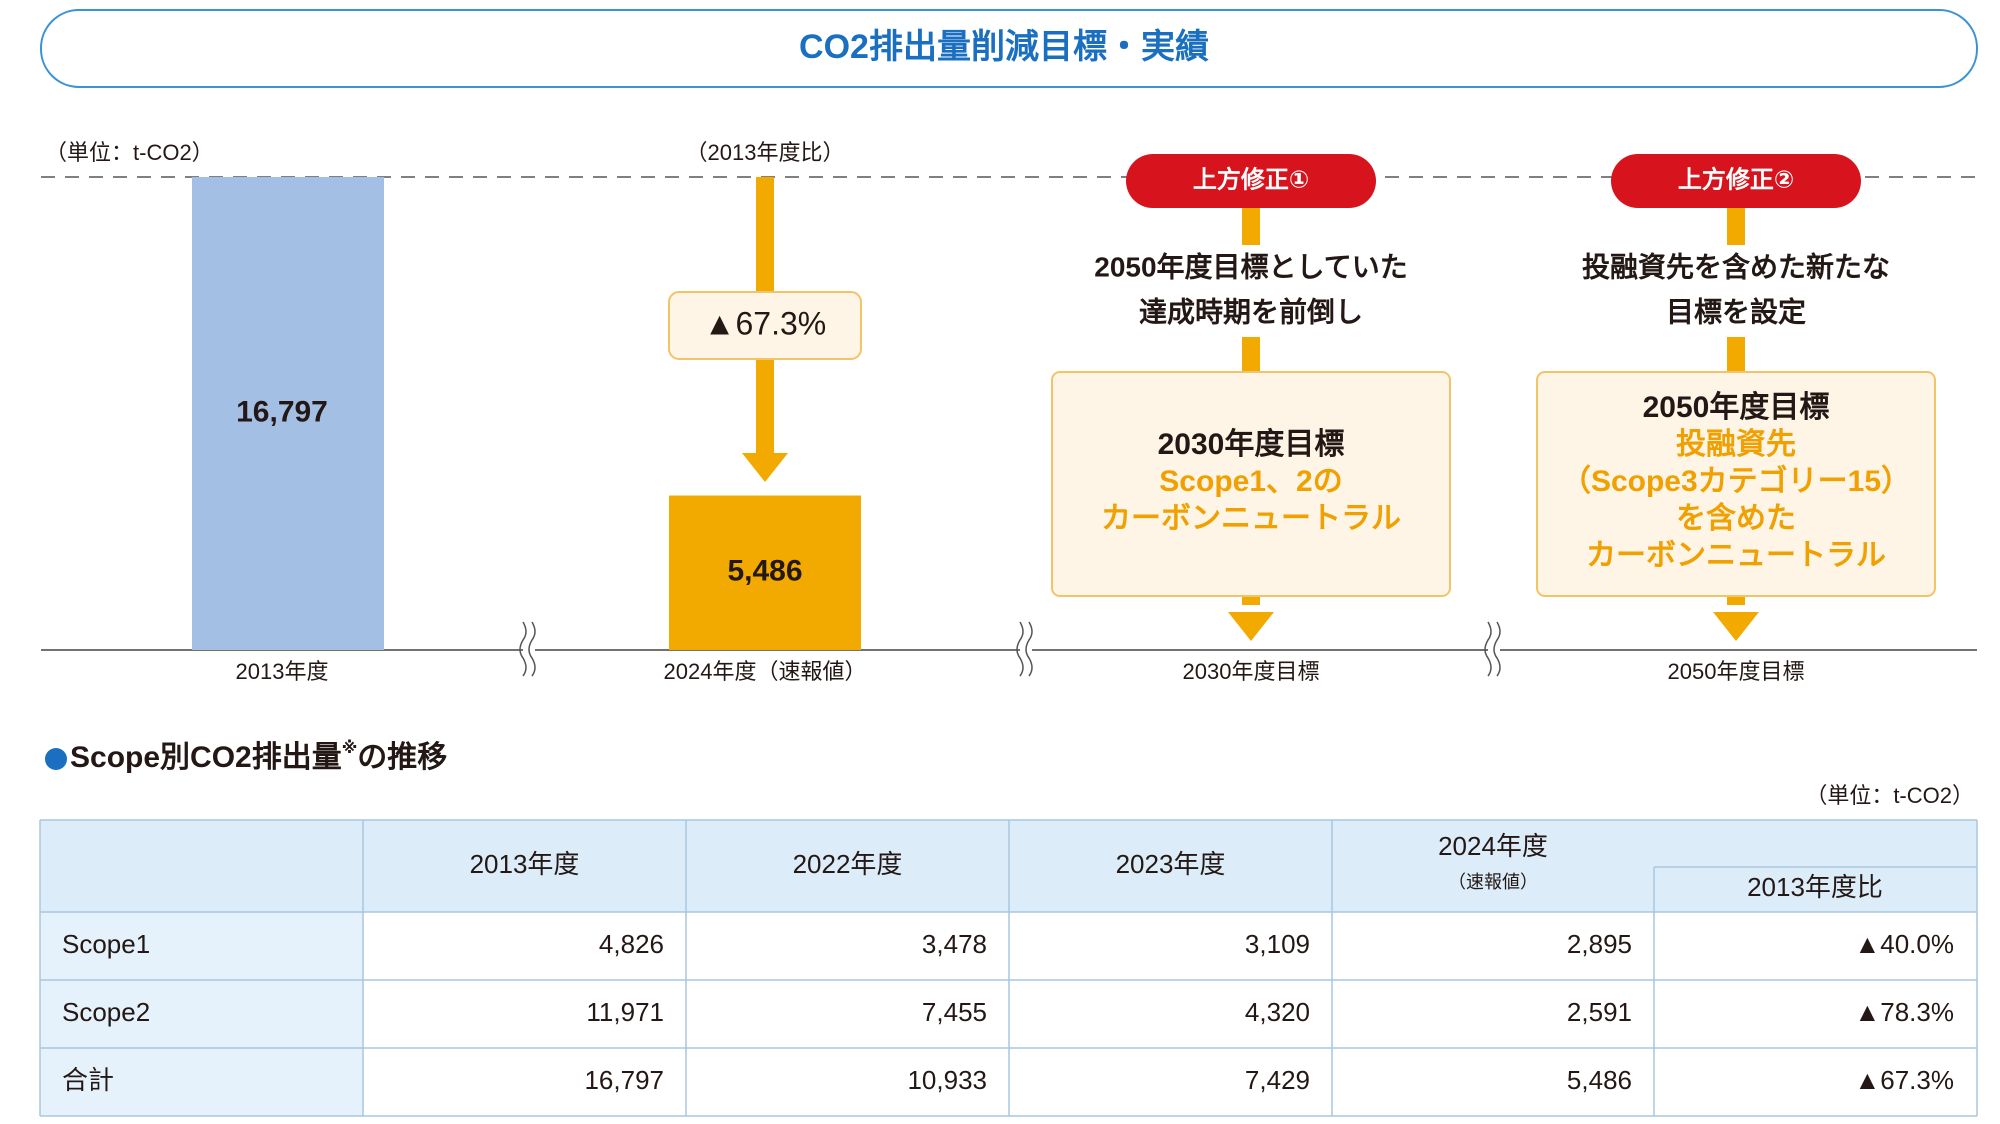 This screenshot has width=2000, height=1124. I want to click on bar-label: 16,797, so click(282, 411).